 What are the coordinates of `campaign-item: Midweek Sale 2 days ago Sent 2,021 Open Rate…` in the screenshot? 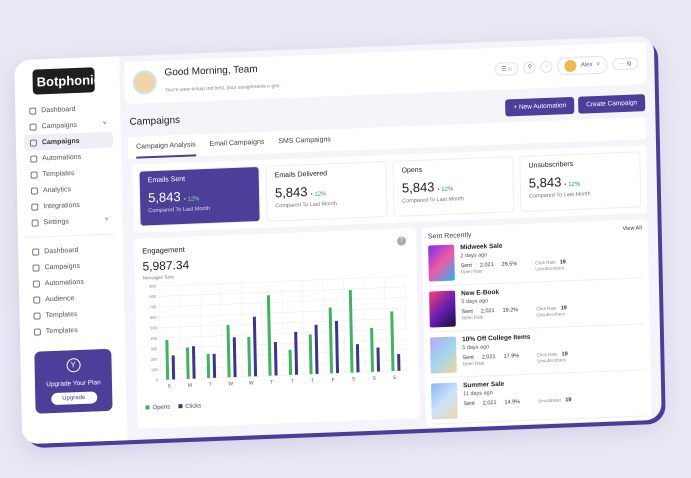 It's located at (535, 259).